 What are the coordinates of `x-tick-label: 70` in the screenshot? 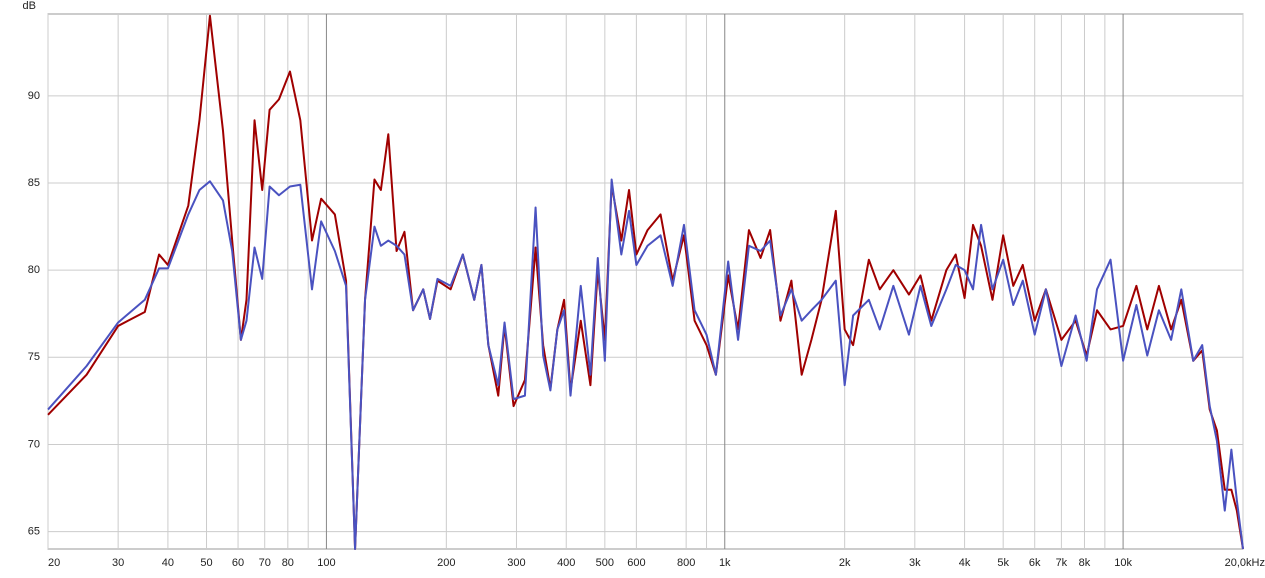 It's located at (265, 563).